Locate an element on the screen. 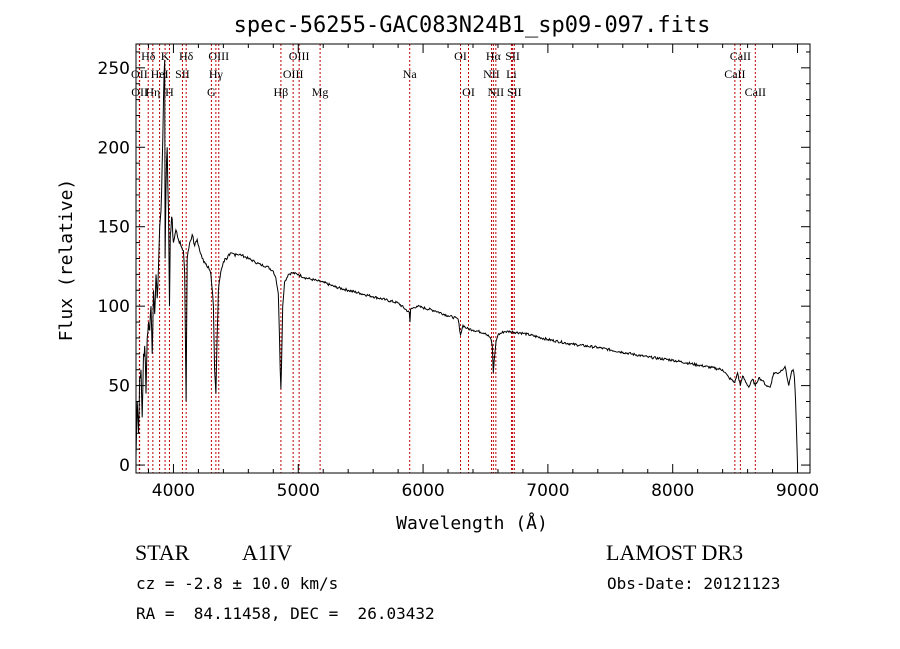  line-label-17: OI is located at coordinates (460, 56).